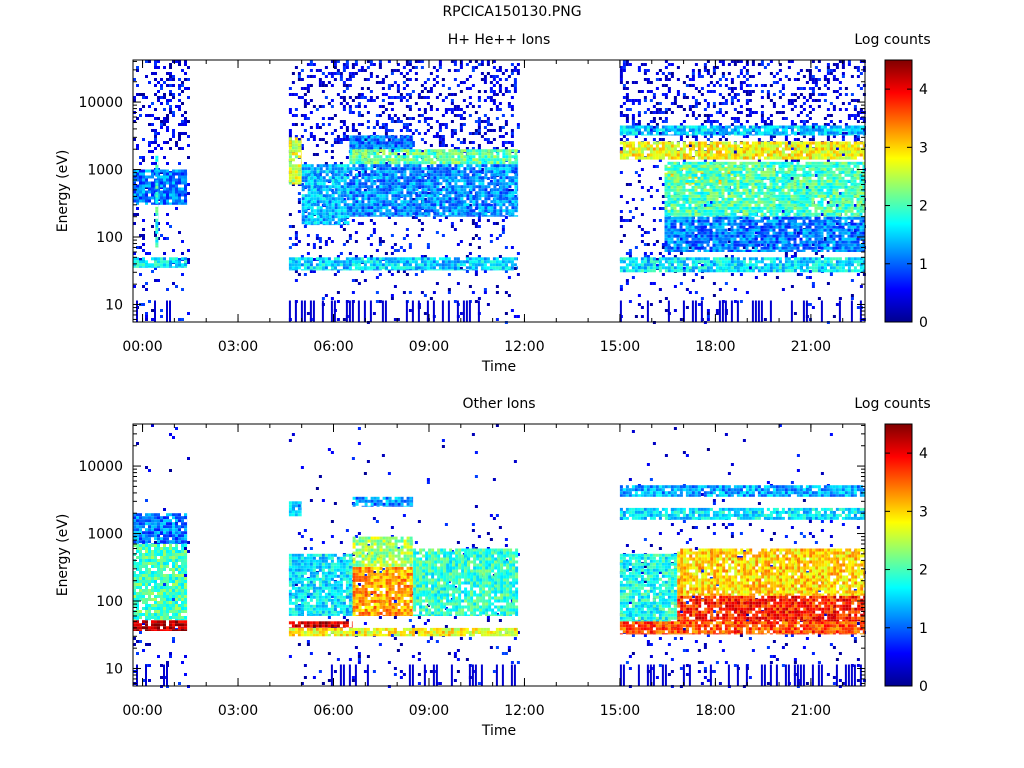 This screenshot has height=768, width=1024. What do you see at coordinates (499, 40) in the screenshot?
I see `panel-title: H+ He++ Ions` at bounding box center [499, 40].